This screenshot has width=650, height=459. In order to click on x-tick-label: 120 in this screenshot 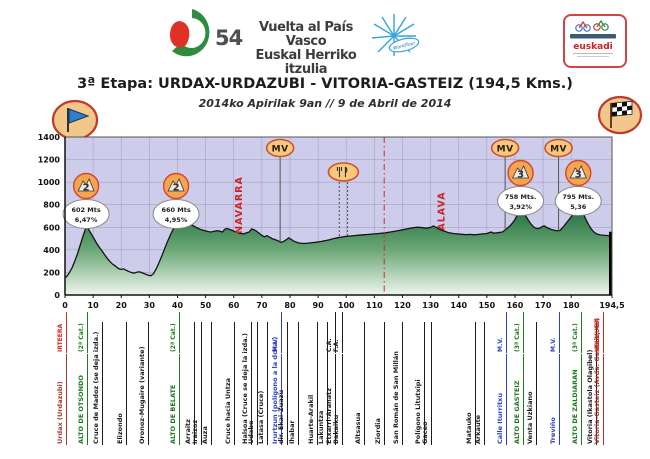, I will do `click(402, 305)`.